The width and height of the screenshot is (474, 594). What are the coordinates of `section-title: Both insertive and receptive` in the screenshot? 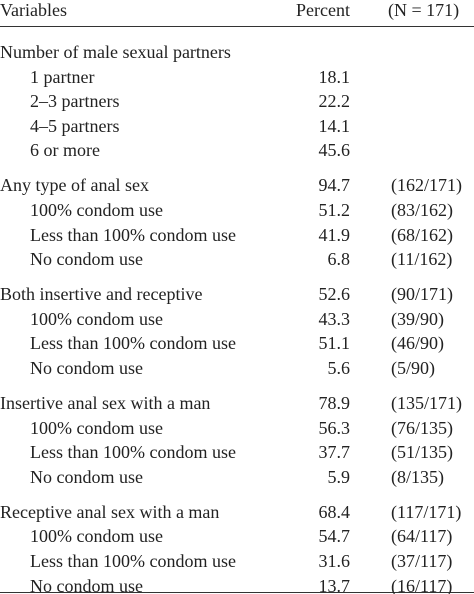 It's located at (101, 294).